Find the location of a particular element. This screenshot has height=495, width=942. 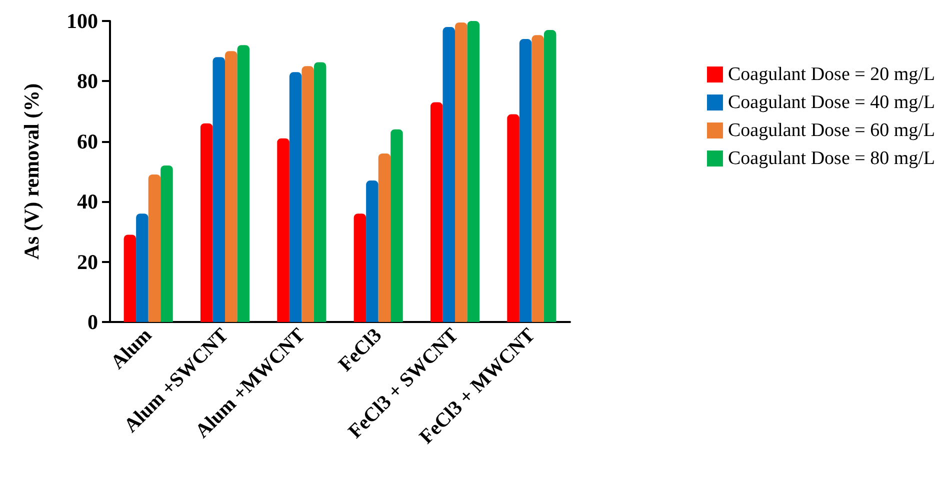

y-tick-label: 20 is located at coordinates (87, 262).